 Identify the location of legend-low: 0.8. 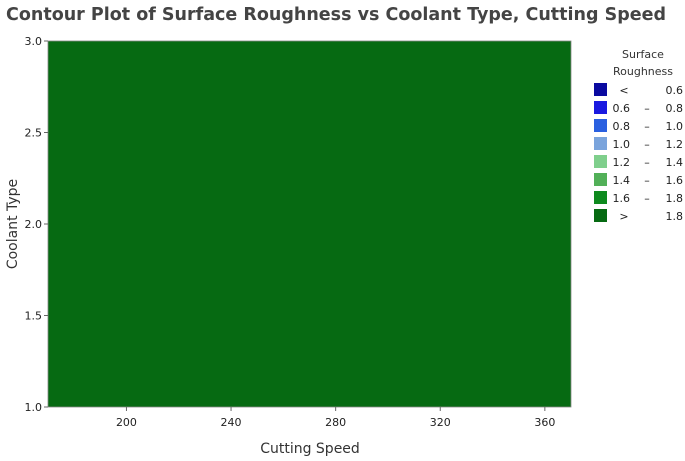
(622, 126).